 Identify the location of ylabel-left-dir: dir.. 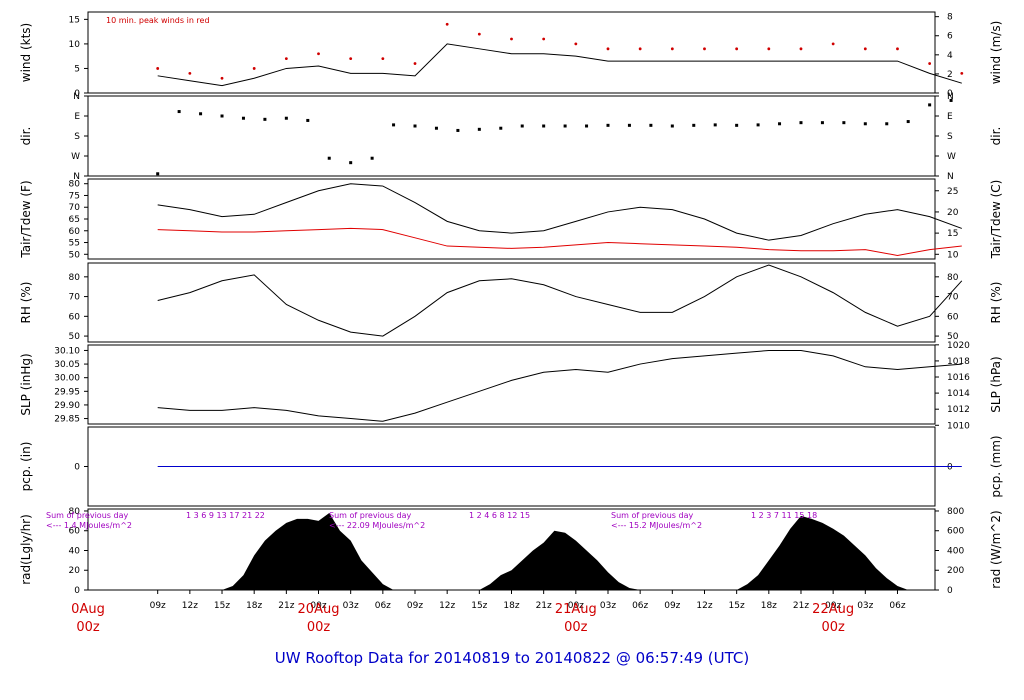
(26, 136).